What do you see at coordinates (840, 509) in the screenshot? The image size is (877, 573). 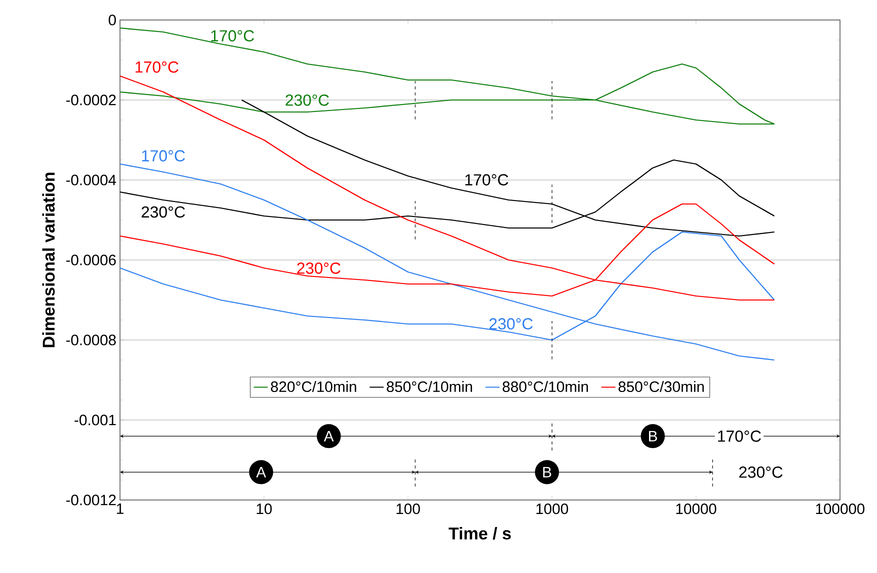 I see `x-tick-label: 100000` at bounding box center [840, 509].